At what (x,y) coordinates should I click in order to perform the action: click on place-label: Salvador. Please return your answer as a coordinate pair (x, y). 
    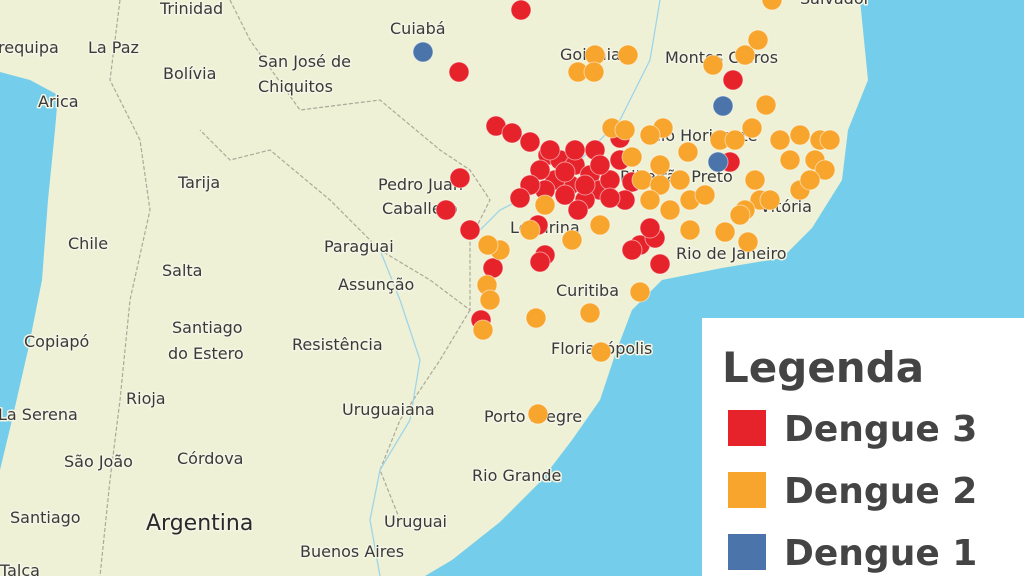
    Looking at the image, I should click on (835, 4).